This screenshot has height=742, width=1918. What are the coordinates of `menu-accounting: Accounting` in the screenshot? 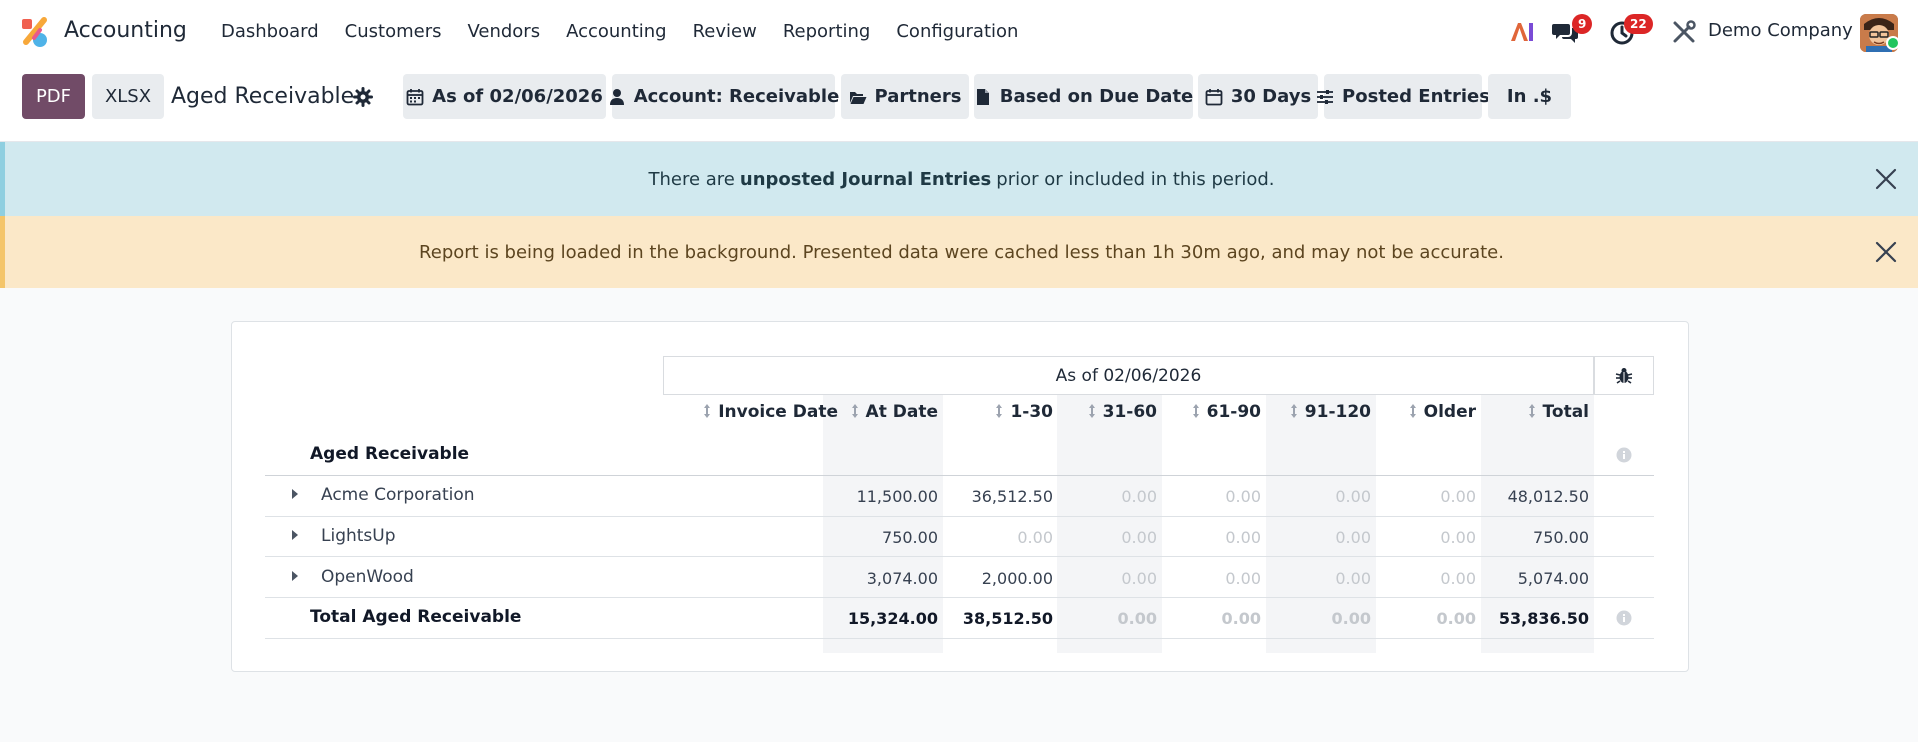 It's located at (616, 31).